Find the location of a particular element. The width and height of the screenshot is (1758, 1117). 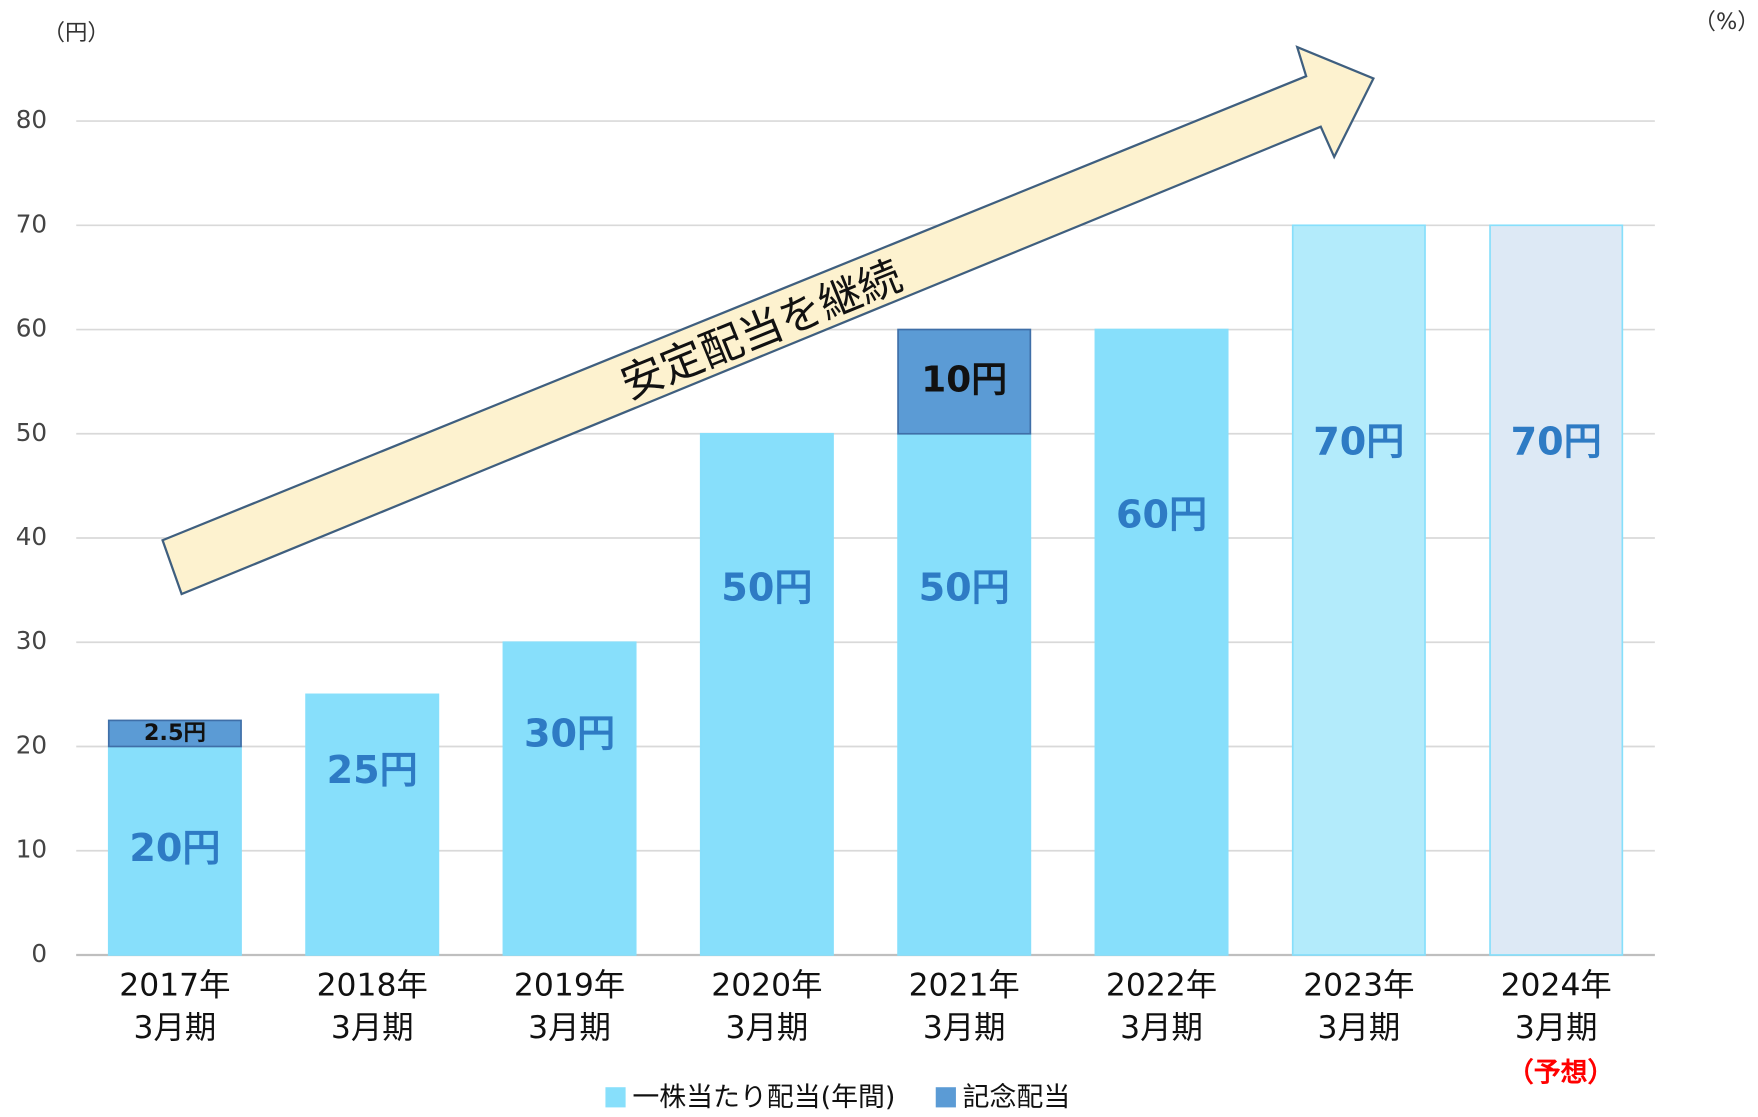

x-tick-label: 2024年 3月期 is located at coordinates (1556, 1006).